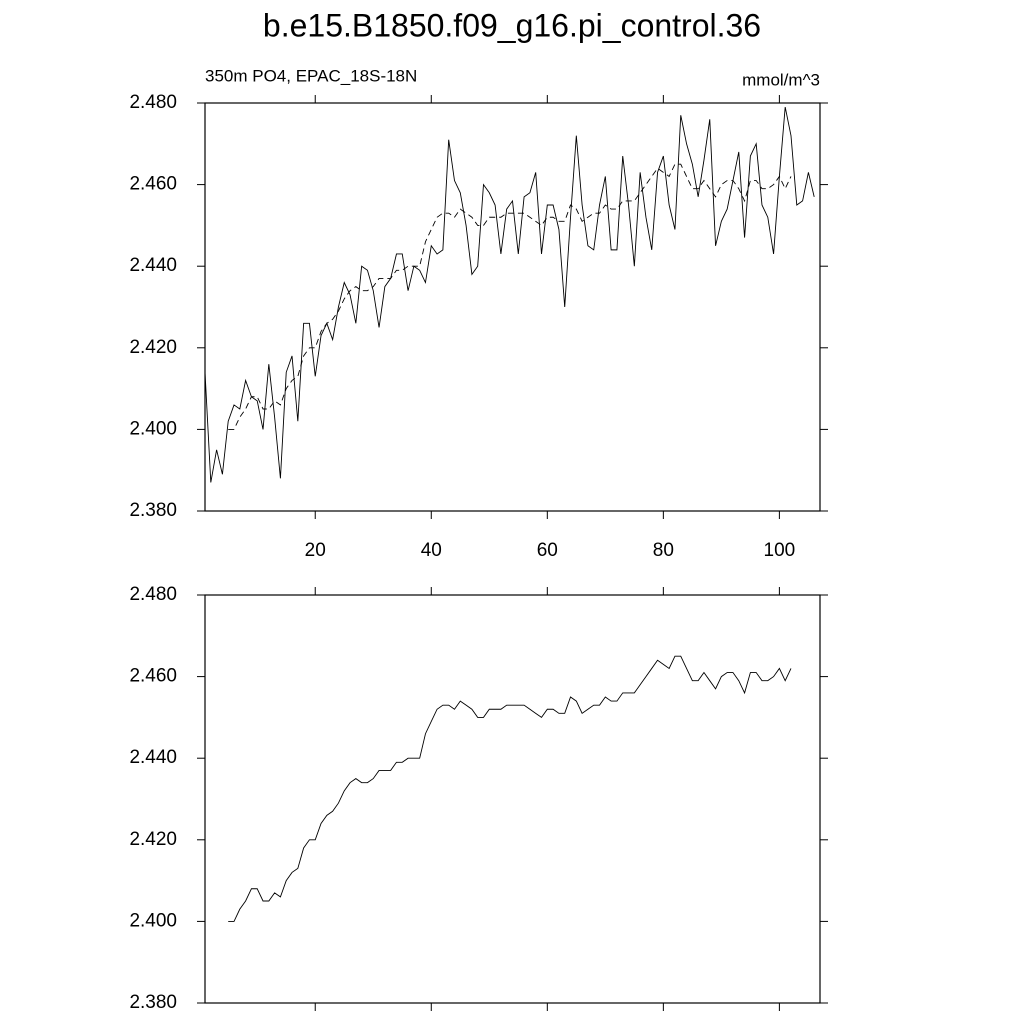 This screenshot has height=1024, width=1024. I want to click on x-tick-label: 100, so click(780, 550).